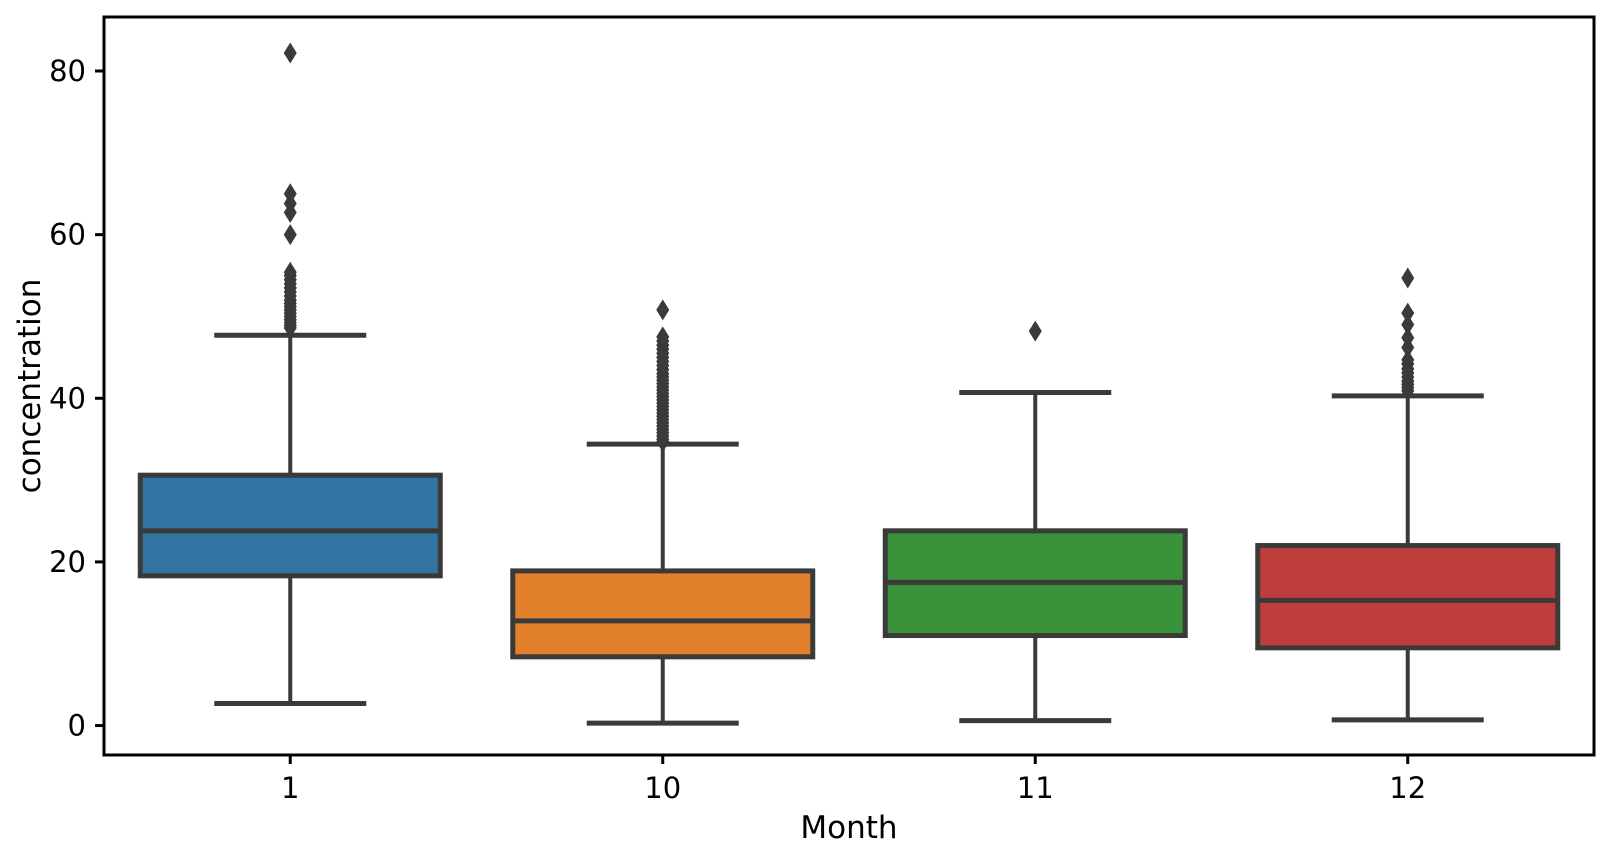 The image size is (1612, 860). I want to click on y-tick-label: 0, so click(77, 726).